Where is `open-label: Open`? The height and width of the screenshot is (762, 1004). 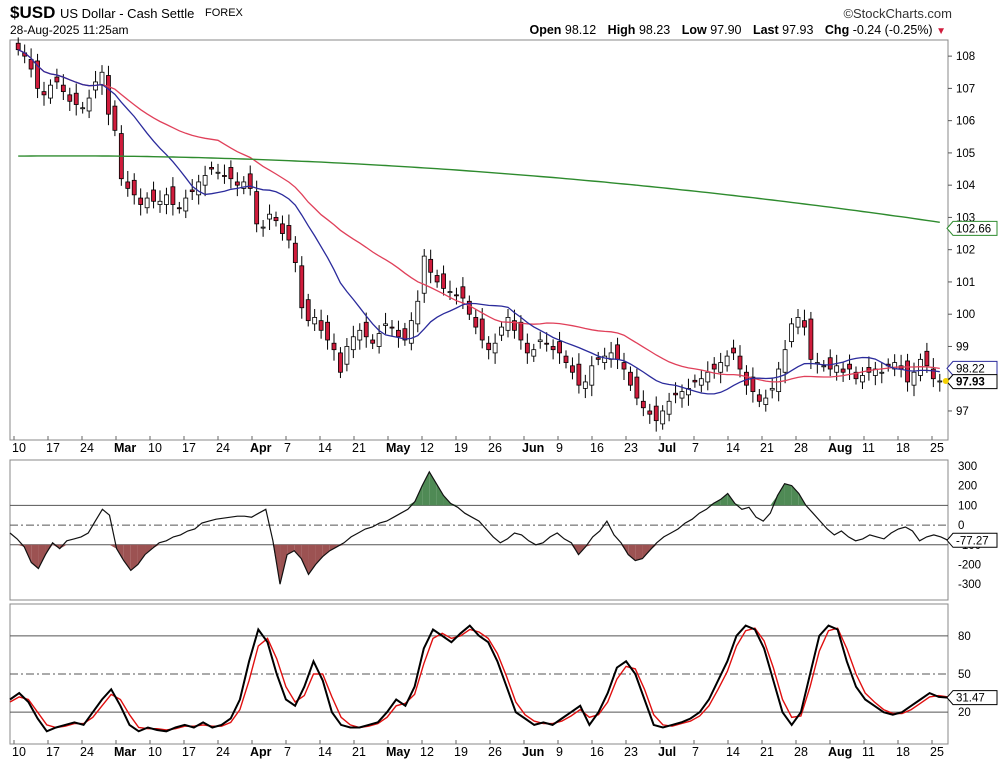 open-label: Open is located at coordinates (545, 30).